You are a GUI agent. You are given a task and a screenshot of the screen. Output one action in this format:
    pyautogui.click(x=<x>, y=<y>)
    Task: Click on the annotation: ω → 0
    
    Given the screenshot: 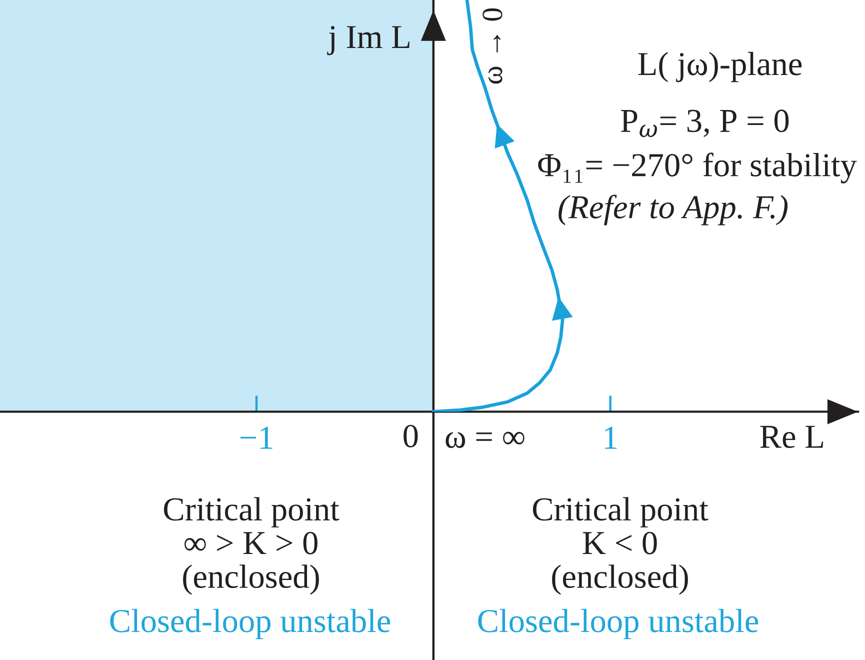 What is the action you would take?
    pyautogui.click(x=492, y=46)
    